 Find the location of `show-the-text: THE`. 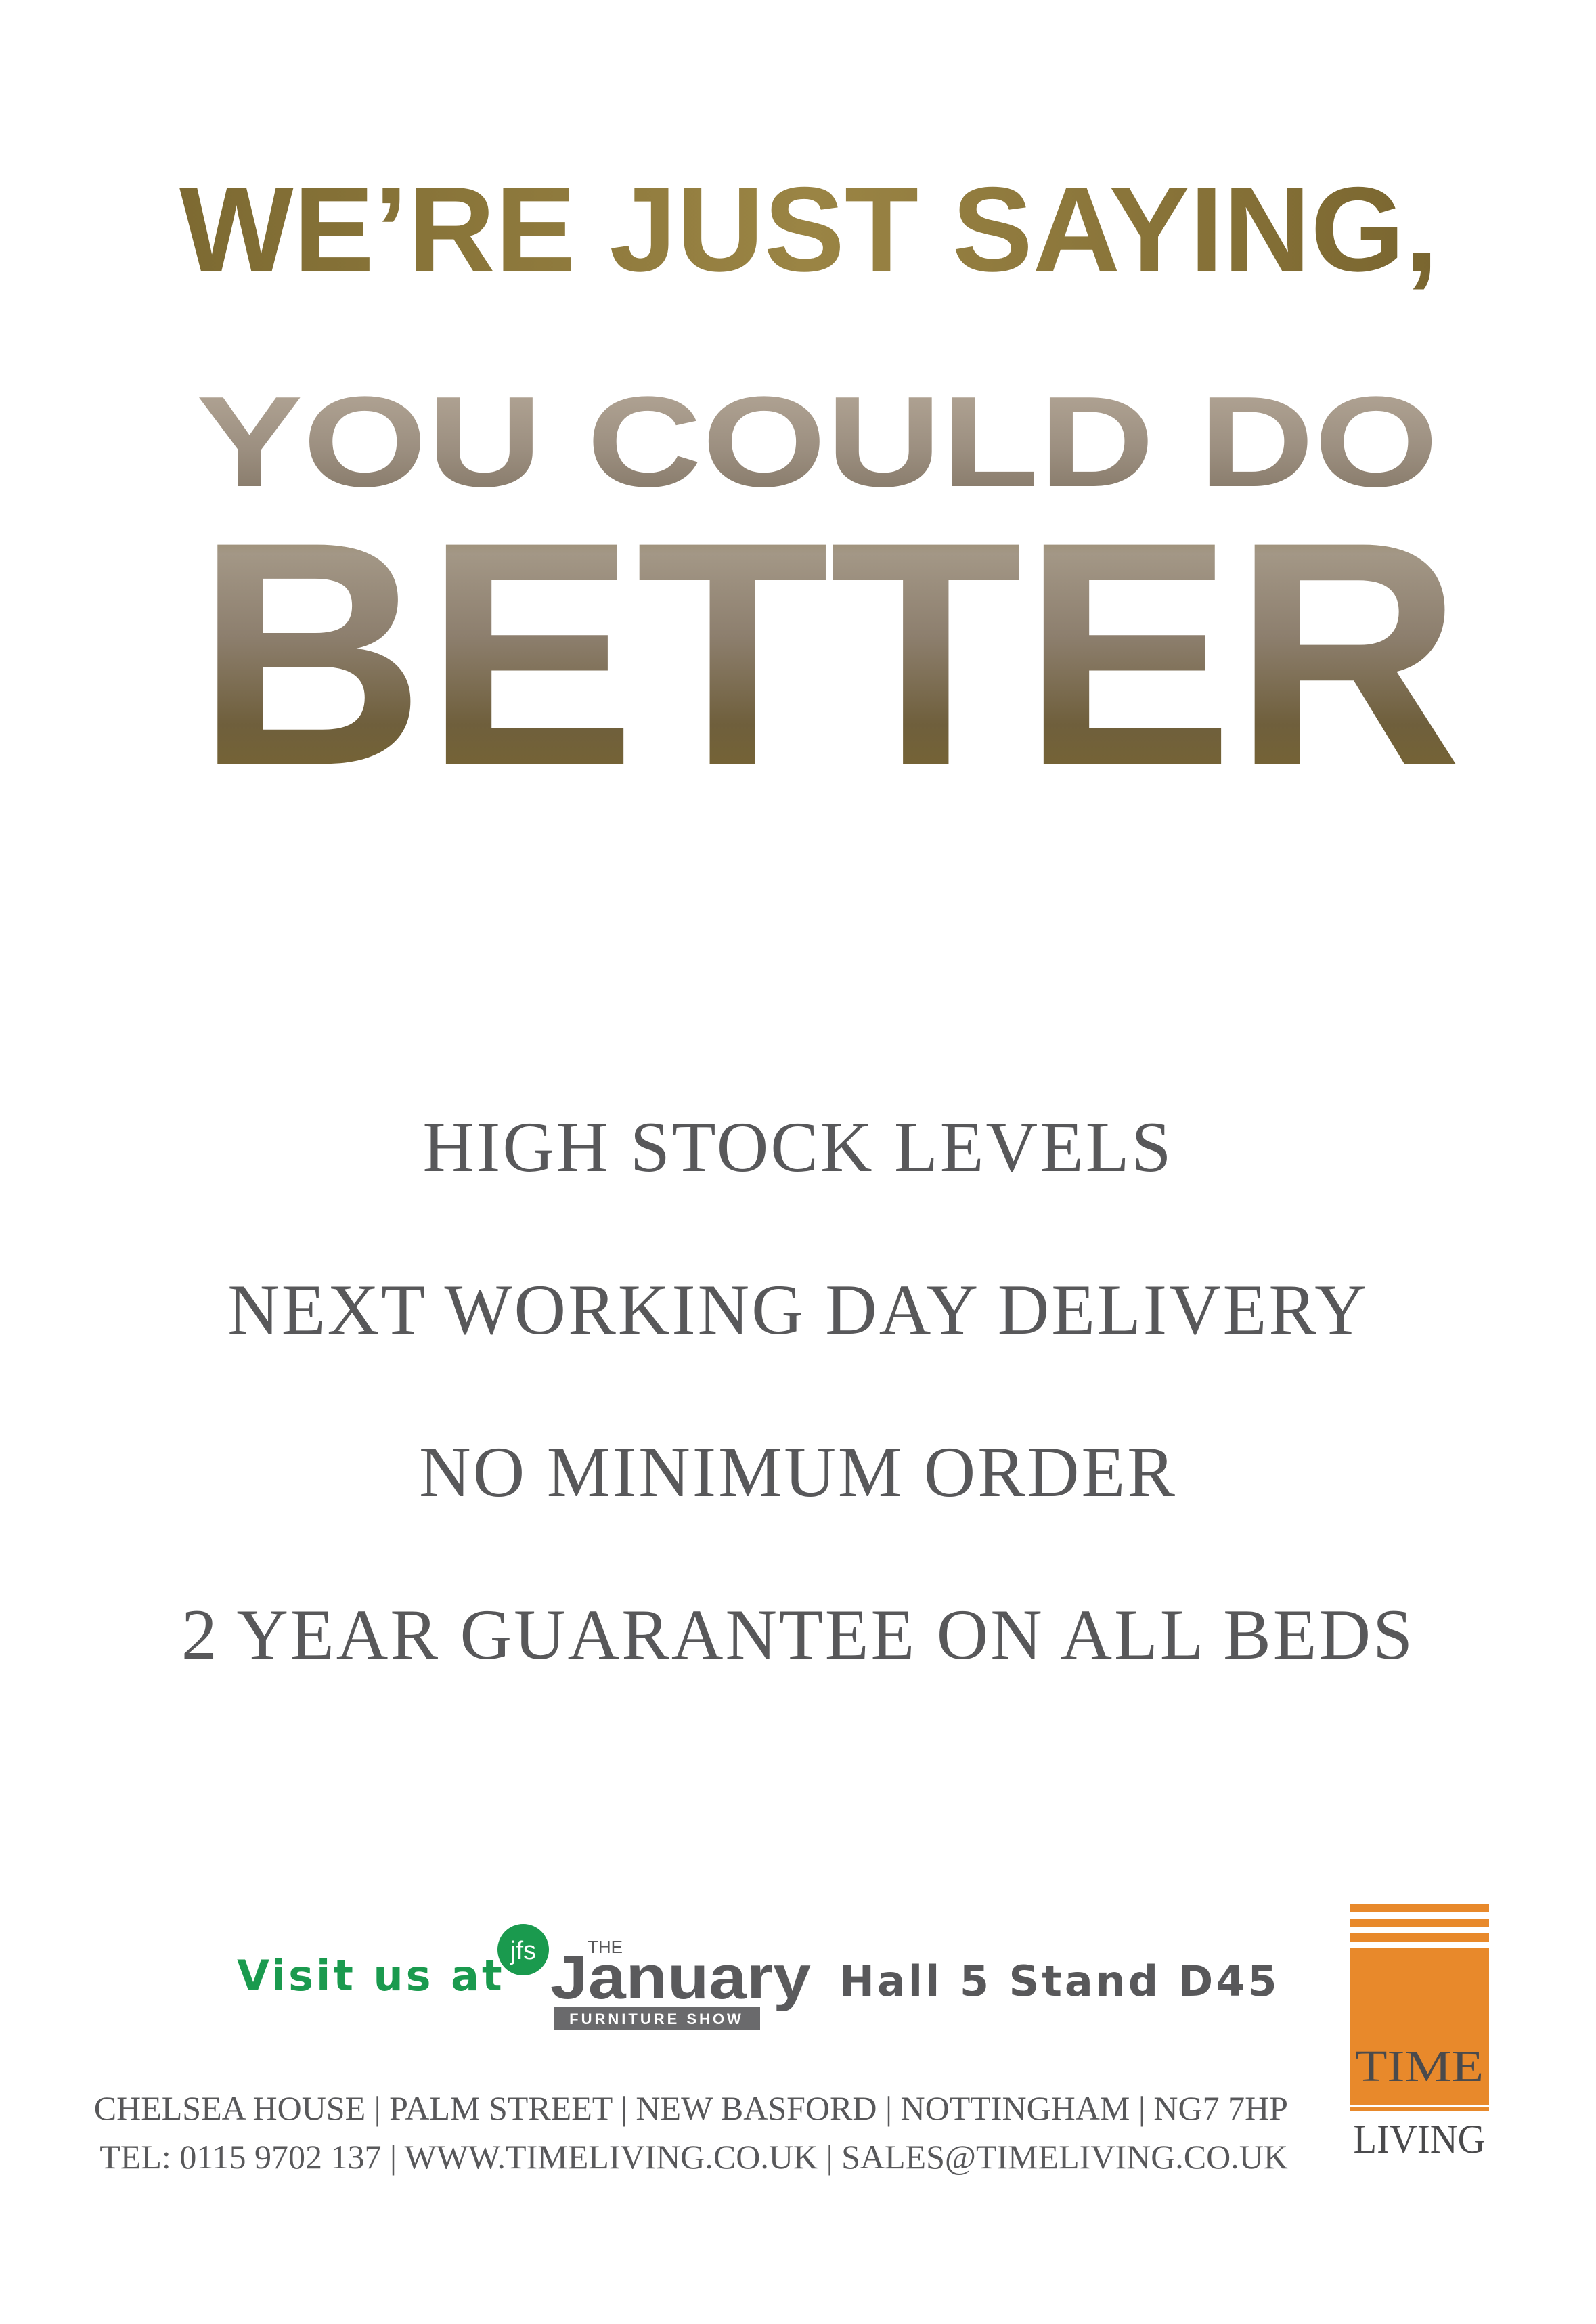

show-the-text: THE is located at coordinates (606, 1947).